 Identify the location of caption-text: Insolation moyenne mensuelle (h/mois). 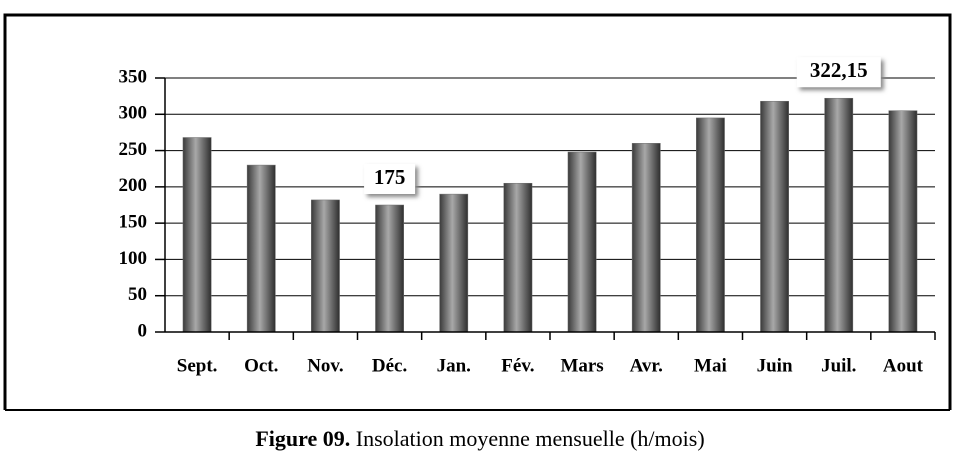
(530, 438).